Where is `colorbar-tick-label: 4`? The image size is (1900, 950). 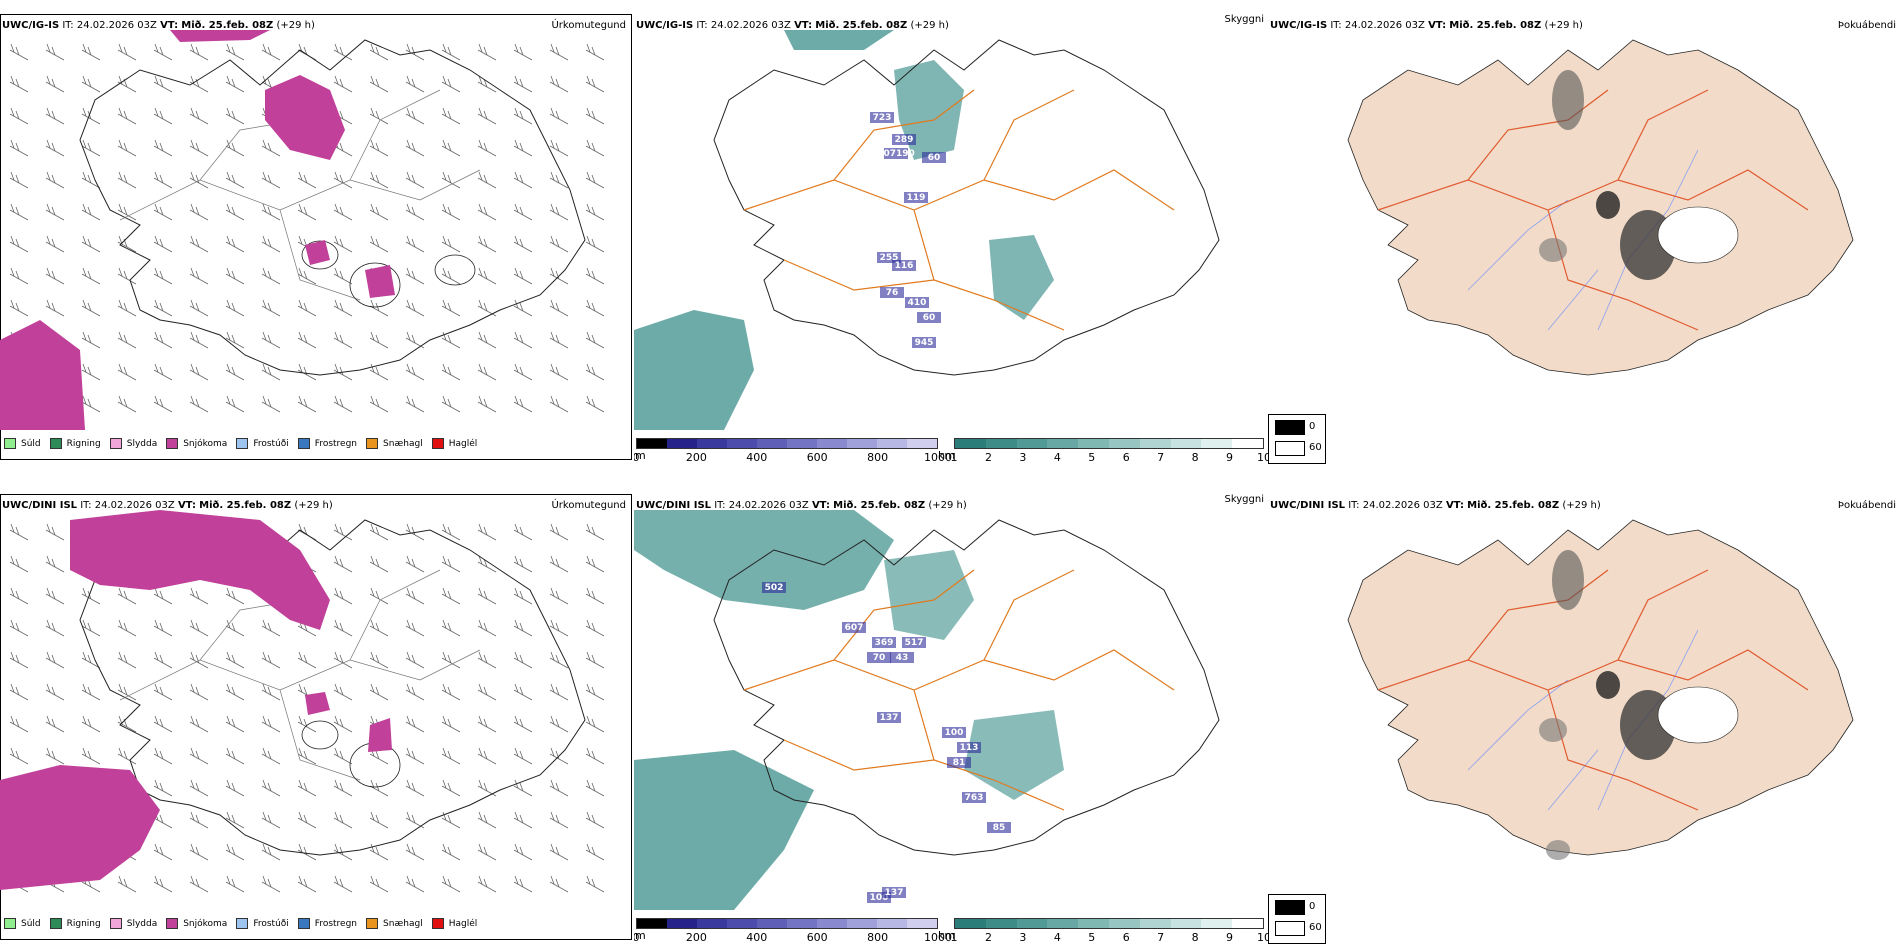
colorbar-tick-label: 4 is located at coordinates (1057, 457).